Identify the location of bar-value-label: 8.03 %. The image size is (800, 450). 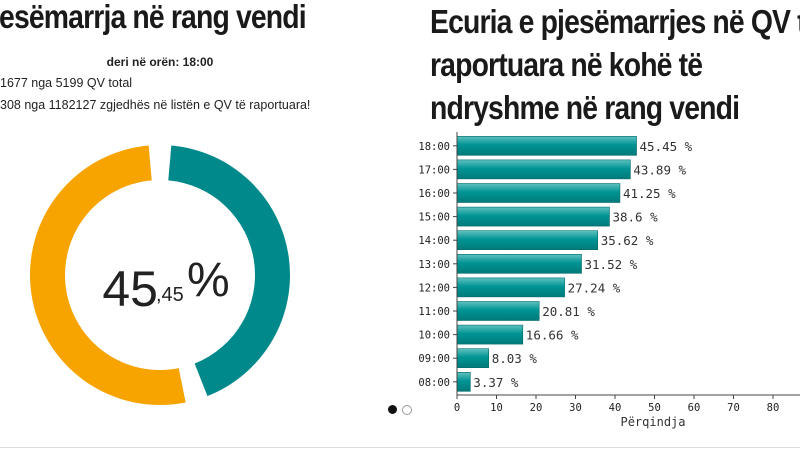
(515, 358).